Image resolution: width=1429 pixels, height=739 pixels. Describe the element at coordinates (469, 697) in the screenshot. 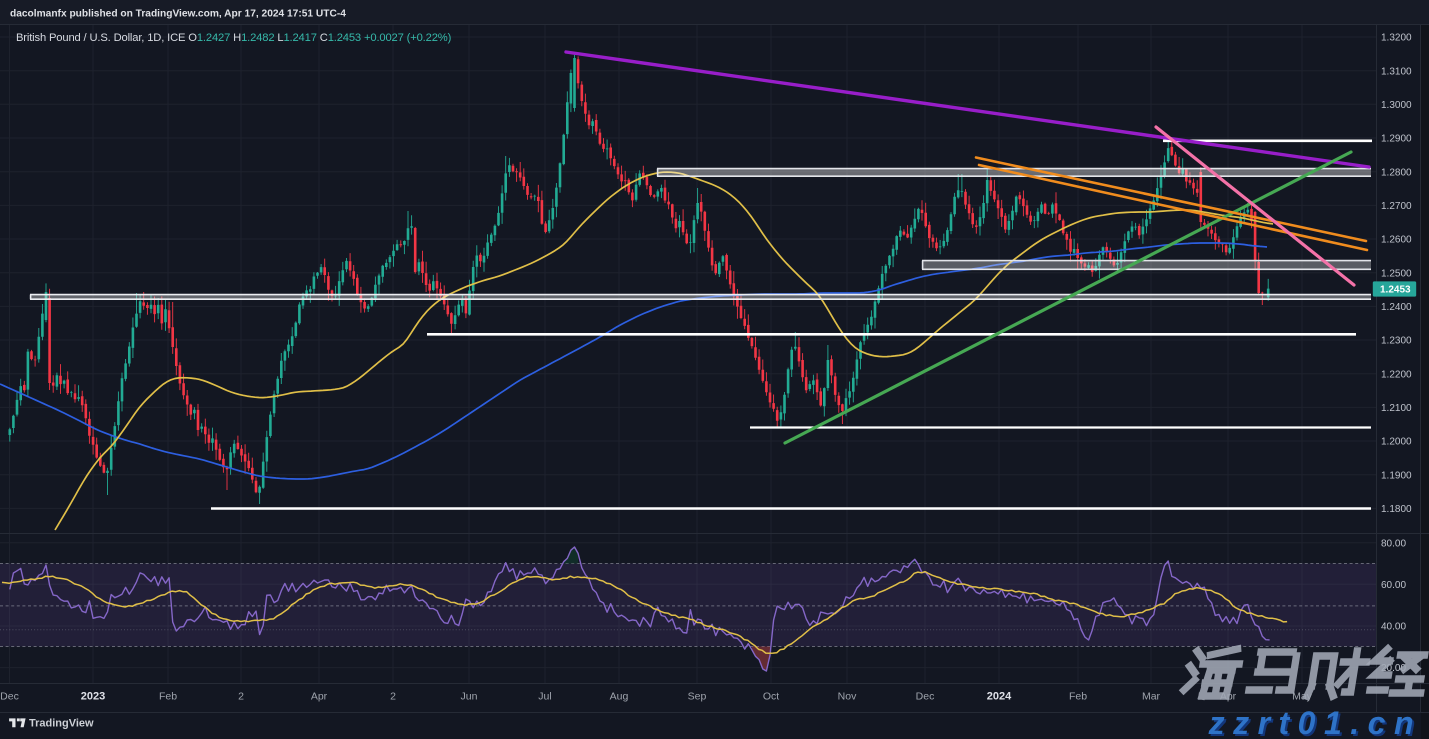

I see `svg-text: Jun` at that location.